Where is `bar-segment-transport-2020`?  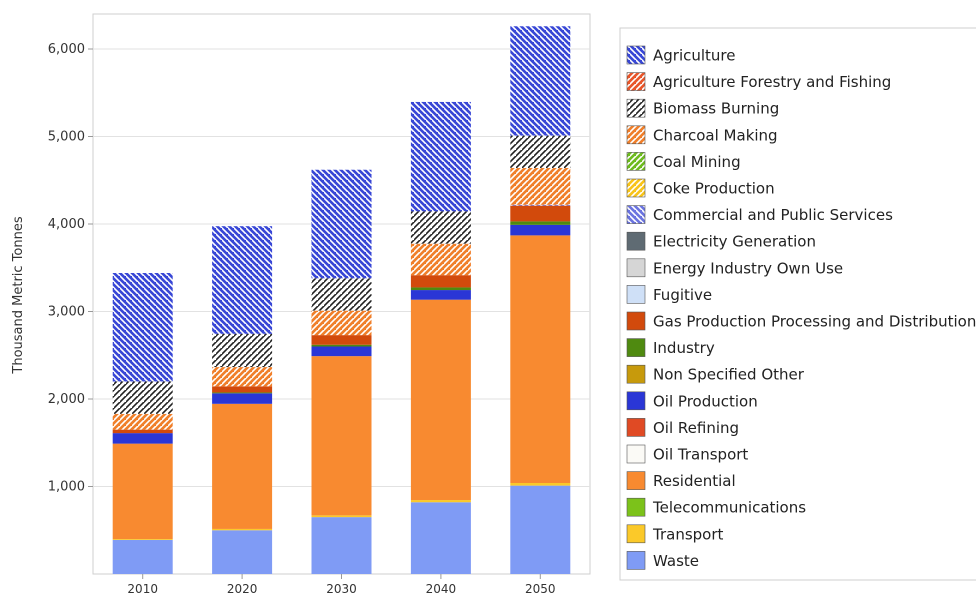 bar-segment-transport-2020 is located at coordinates (242, 529).